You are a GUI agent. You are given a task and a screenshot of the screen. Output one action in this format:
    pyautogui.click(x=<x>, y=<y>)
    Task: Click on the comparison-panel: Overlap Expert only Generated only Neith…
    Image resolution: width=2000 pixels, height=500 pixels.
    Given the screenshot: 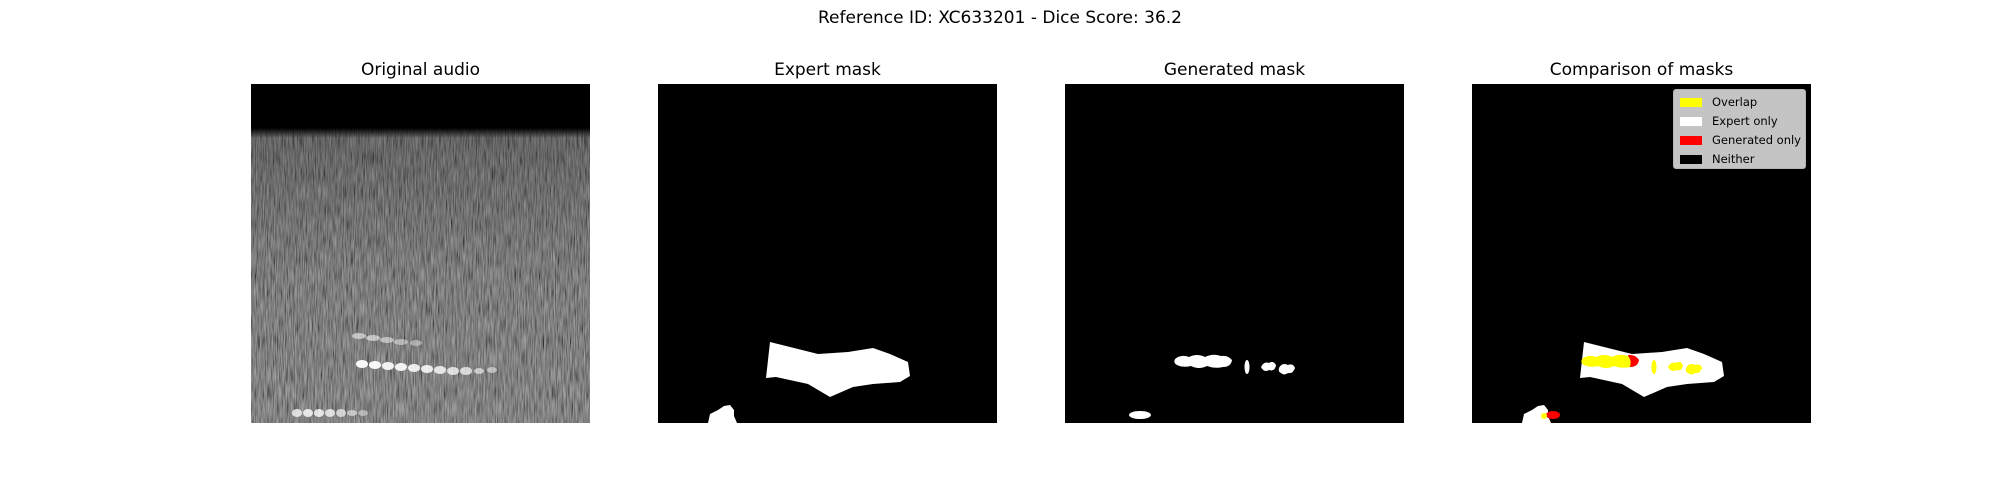 What is the action you would take?
    pyautogui.click(x=1641, y=253)
    